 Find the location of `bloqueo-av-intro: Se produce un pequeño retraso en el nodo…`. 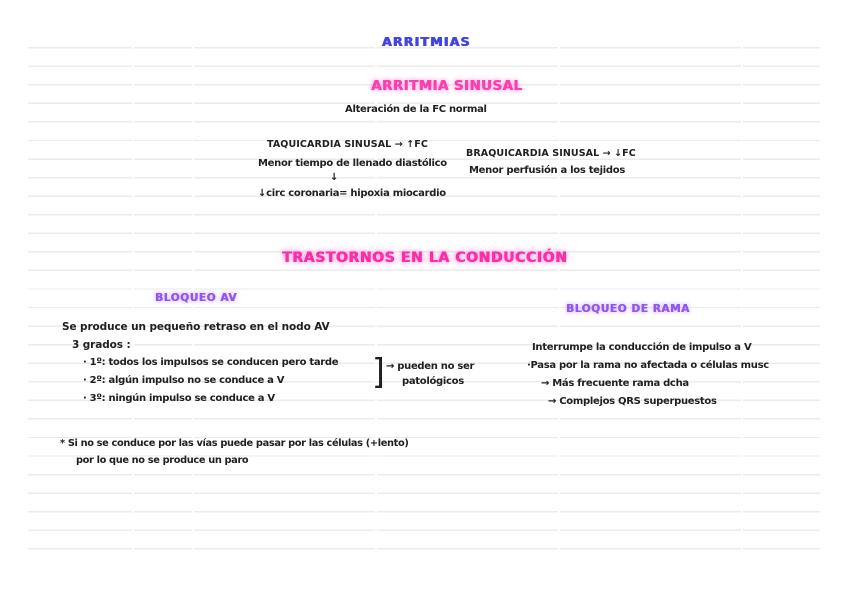

bloqueo-av-intro: Se produce un pequeño retraso en el nodo… is located at coordinates (196, 327).